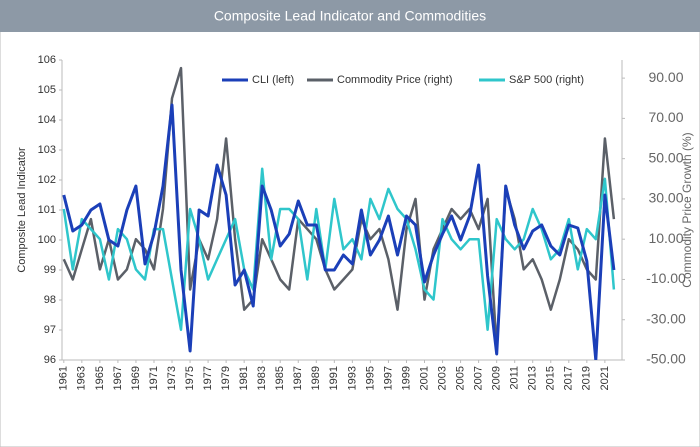 The width and height of the screenshot is (700, 447). What do you see at coordinates (64, 378) in the screenshot?
I see `x-tick-label: 1961` at bounding box center [64, 378].